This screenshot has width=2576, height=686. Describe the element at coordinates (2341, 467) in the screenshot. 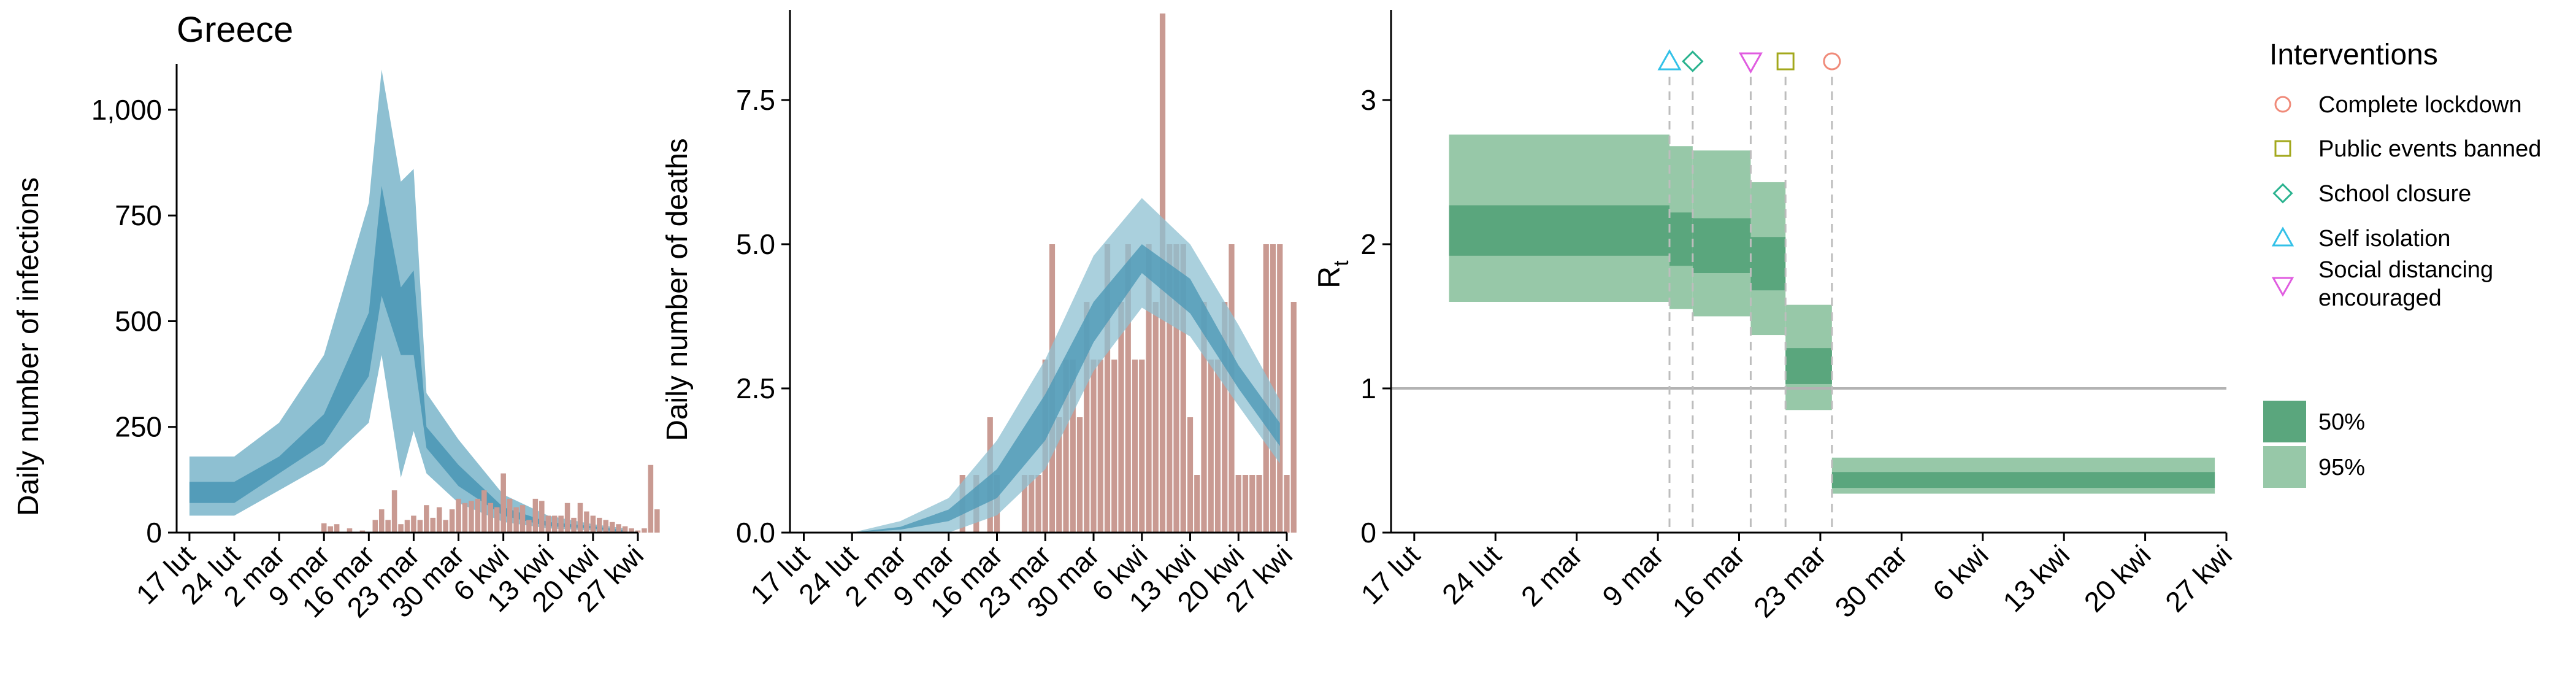

I see `legend-band-label: 95%` at that location.